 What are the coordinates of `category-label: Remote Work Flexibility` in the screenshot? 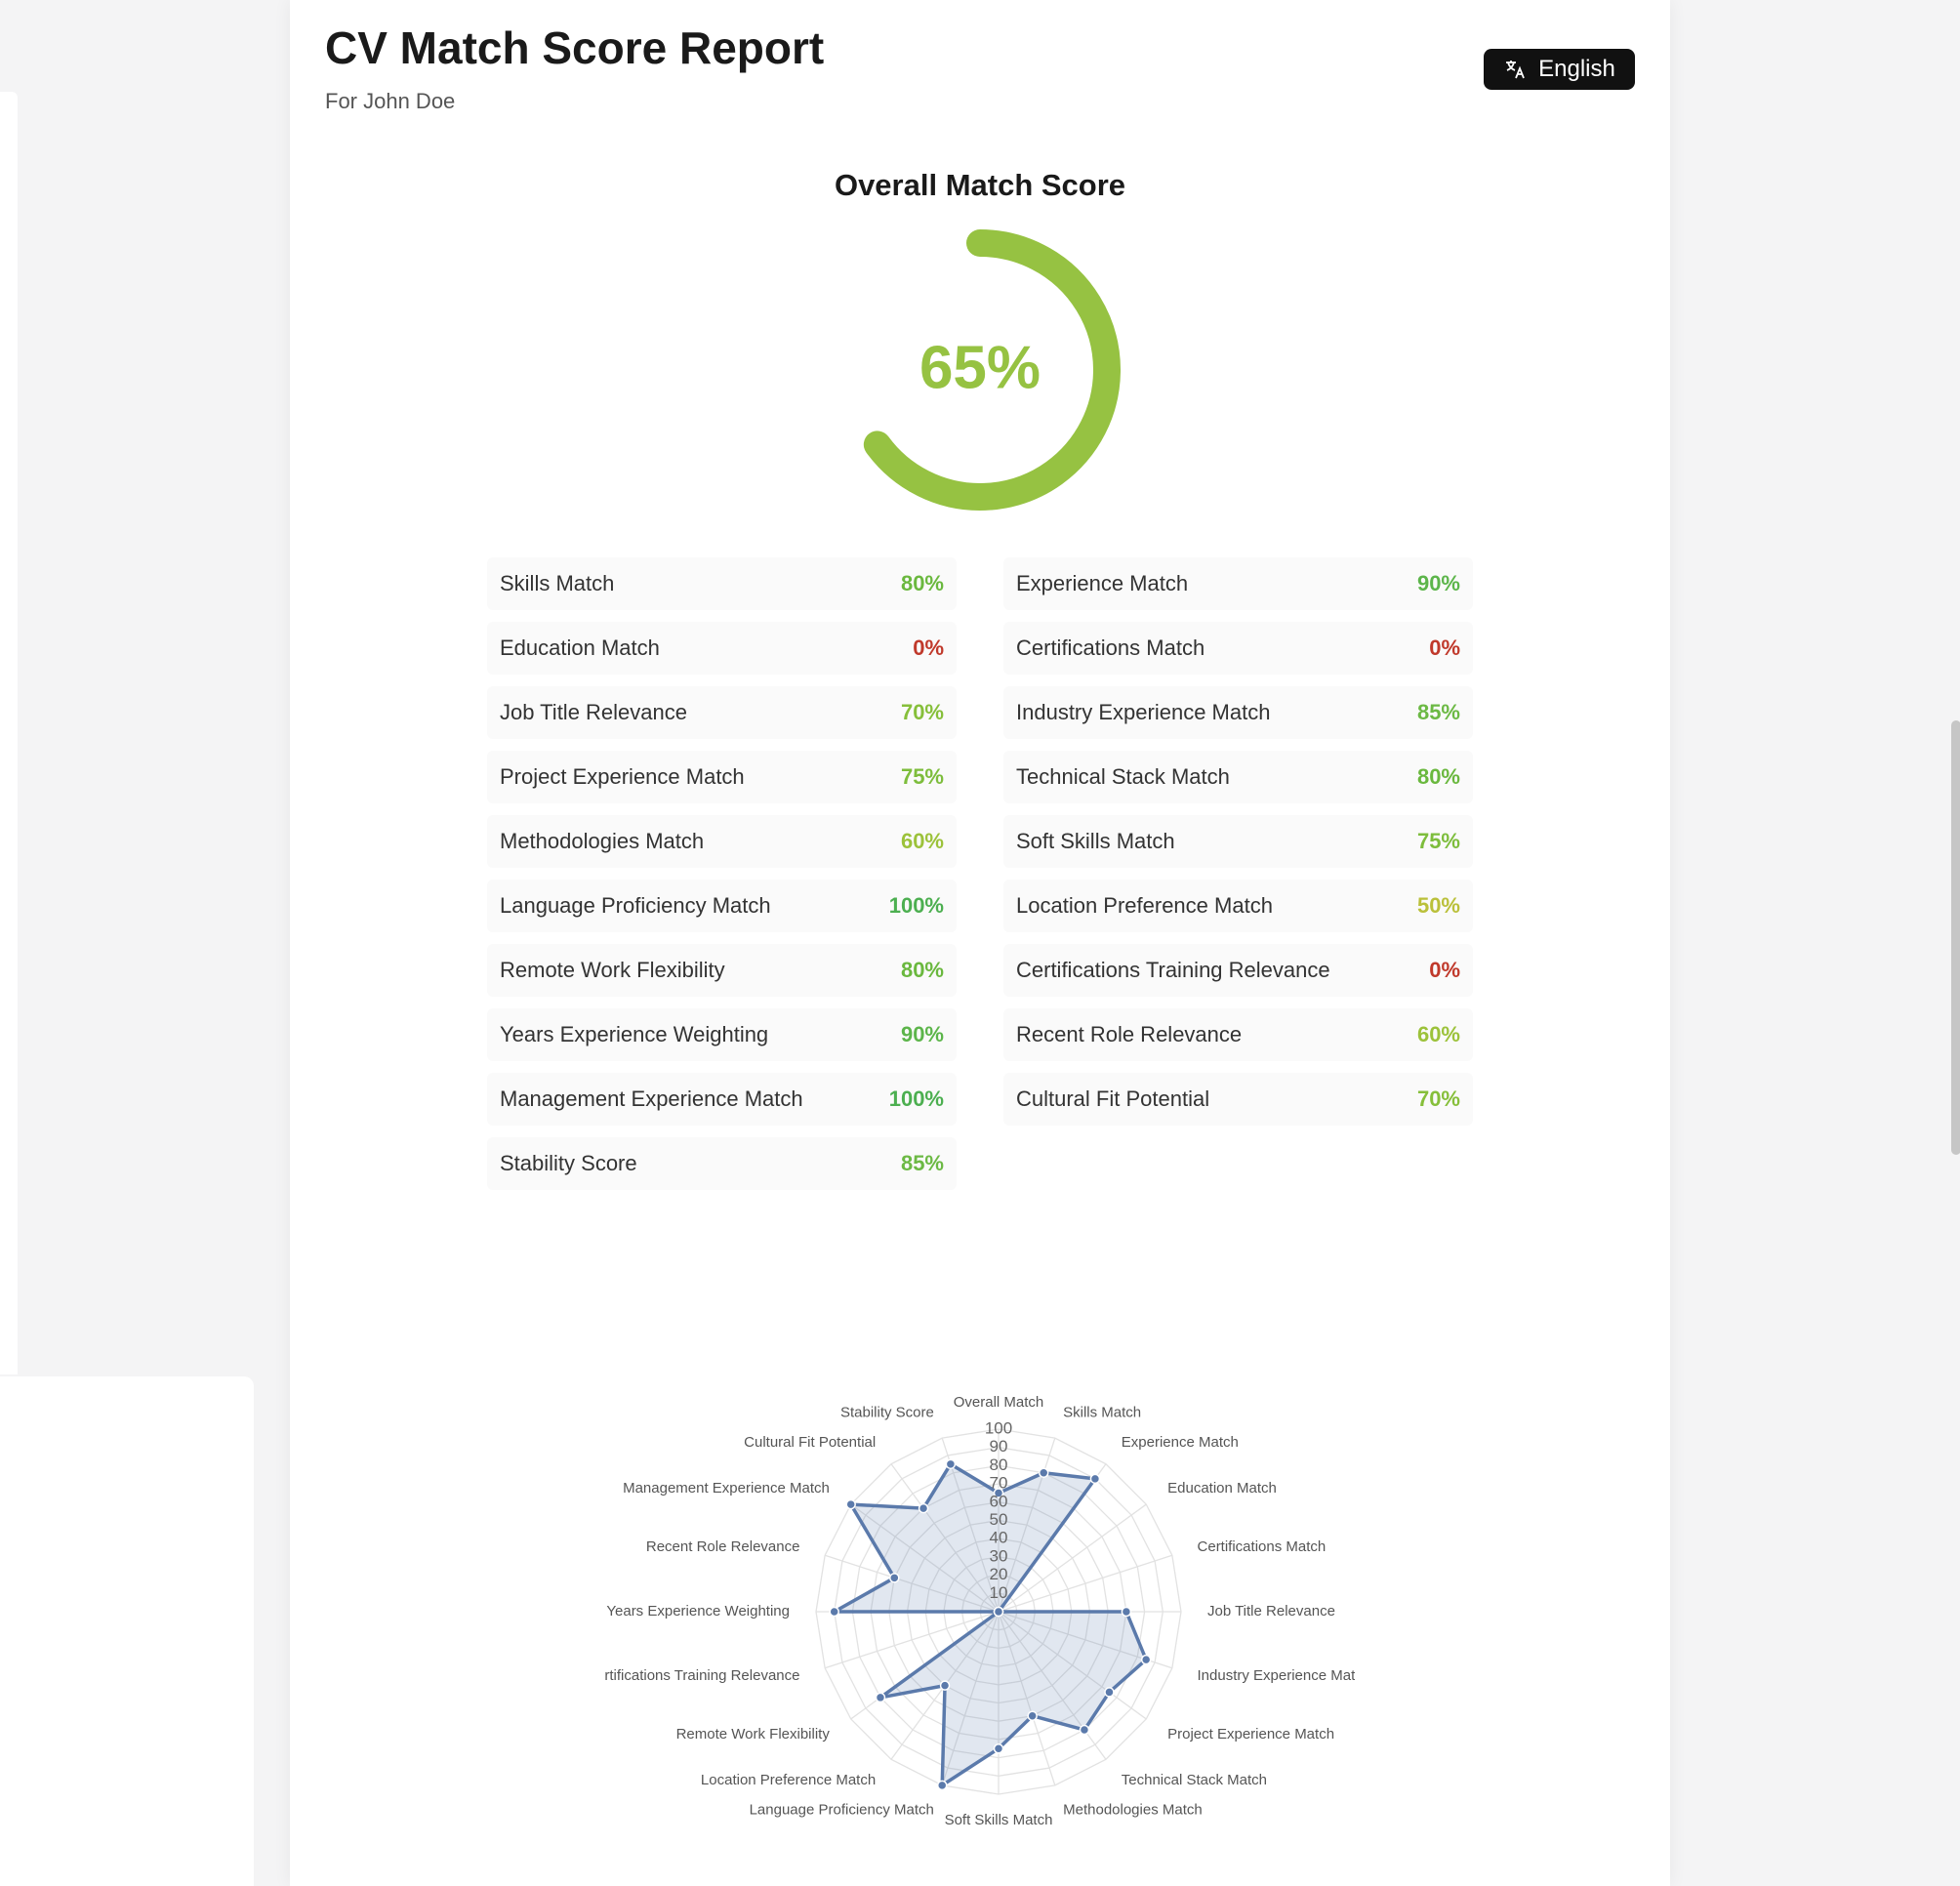 It's located at (753, 1734).